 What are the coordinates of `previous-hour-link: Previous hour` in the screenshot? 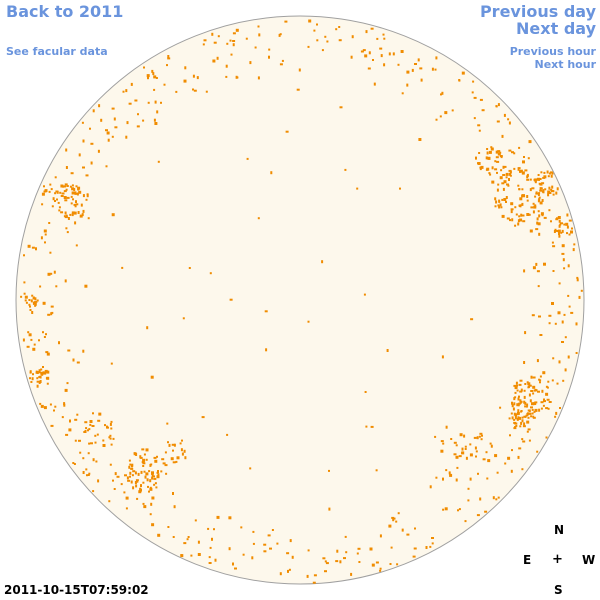 It's located at (552, 51).